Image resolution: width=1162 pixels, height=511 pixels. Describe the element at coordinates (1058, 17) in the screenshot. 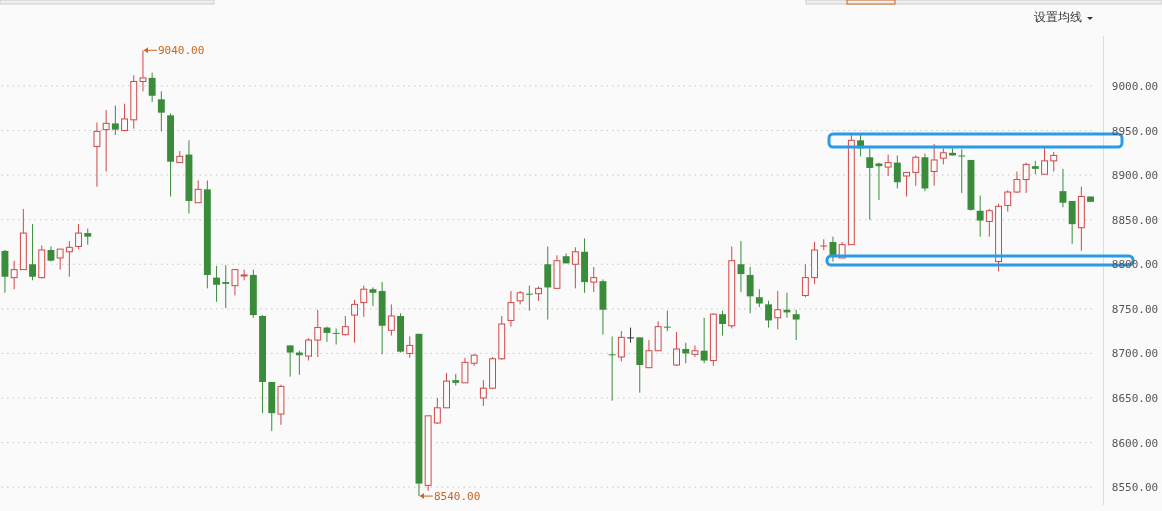

I see `text: 设置均线` at that location.